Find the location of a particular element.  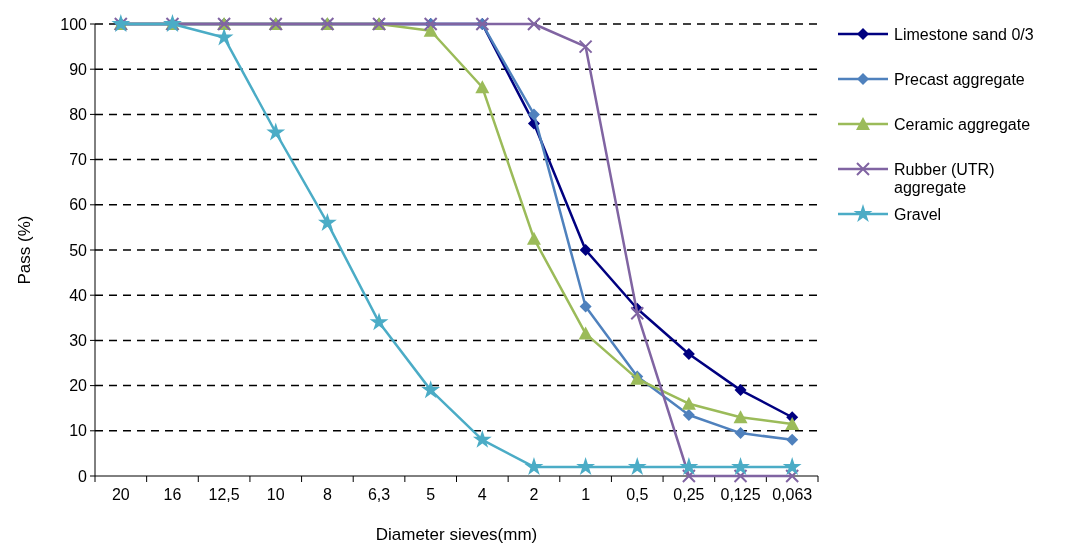

y-tick-label: 70 is located at coordinates (78, 160).